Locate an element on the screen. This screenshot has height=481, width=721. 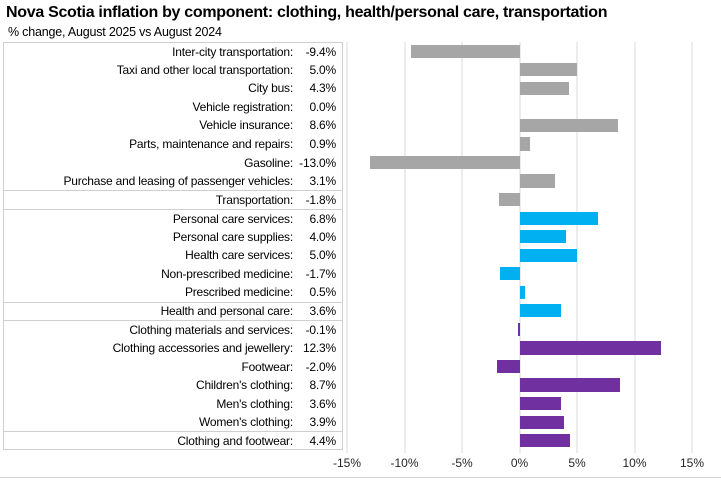
category-value: -1.7% is located at coordinates (321, 273).